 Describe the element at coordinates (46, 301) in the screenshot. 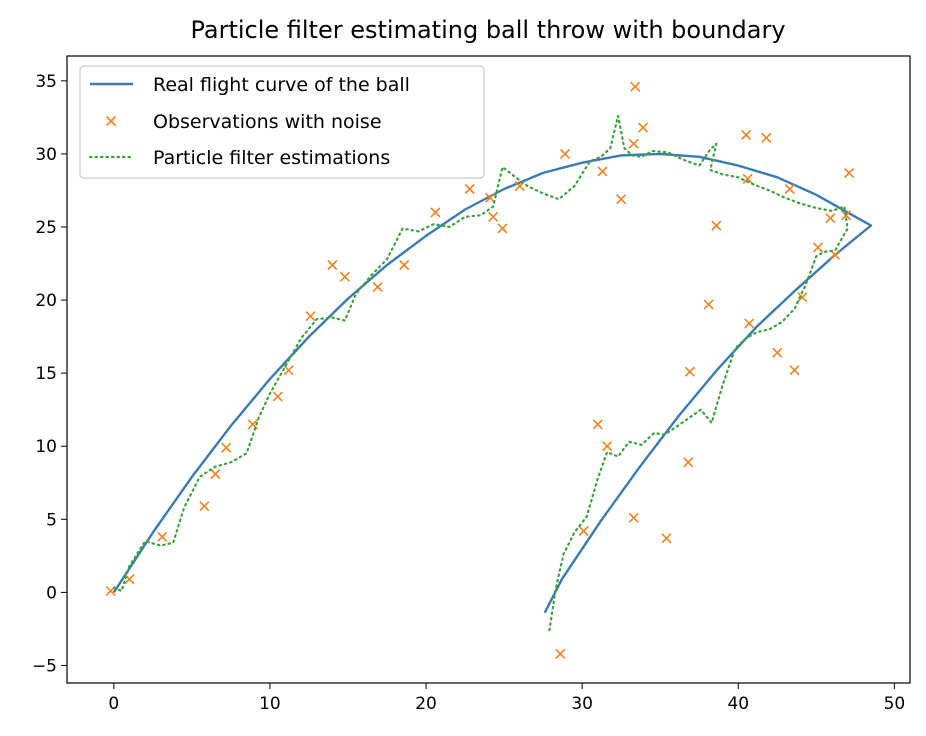

I see `y-tick-label: 20` at that location.